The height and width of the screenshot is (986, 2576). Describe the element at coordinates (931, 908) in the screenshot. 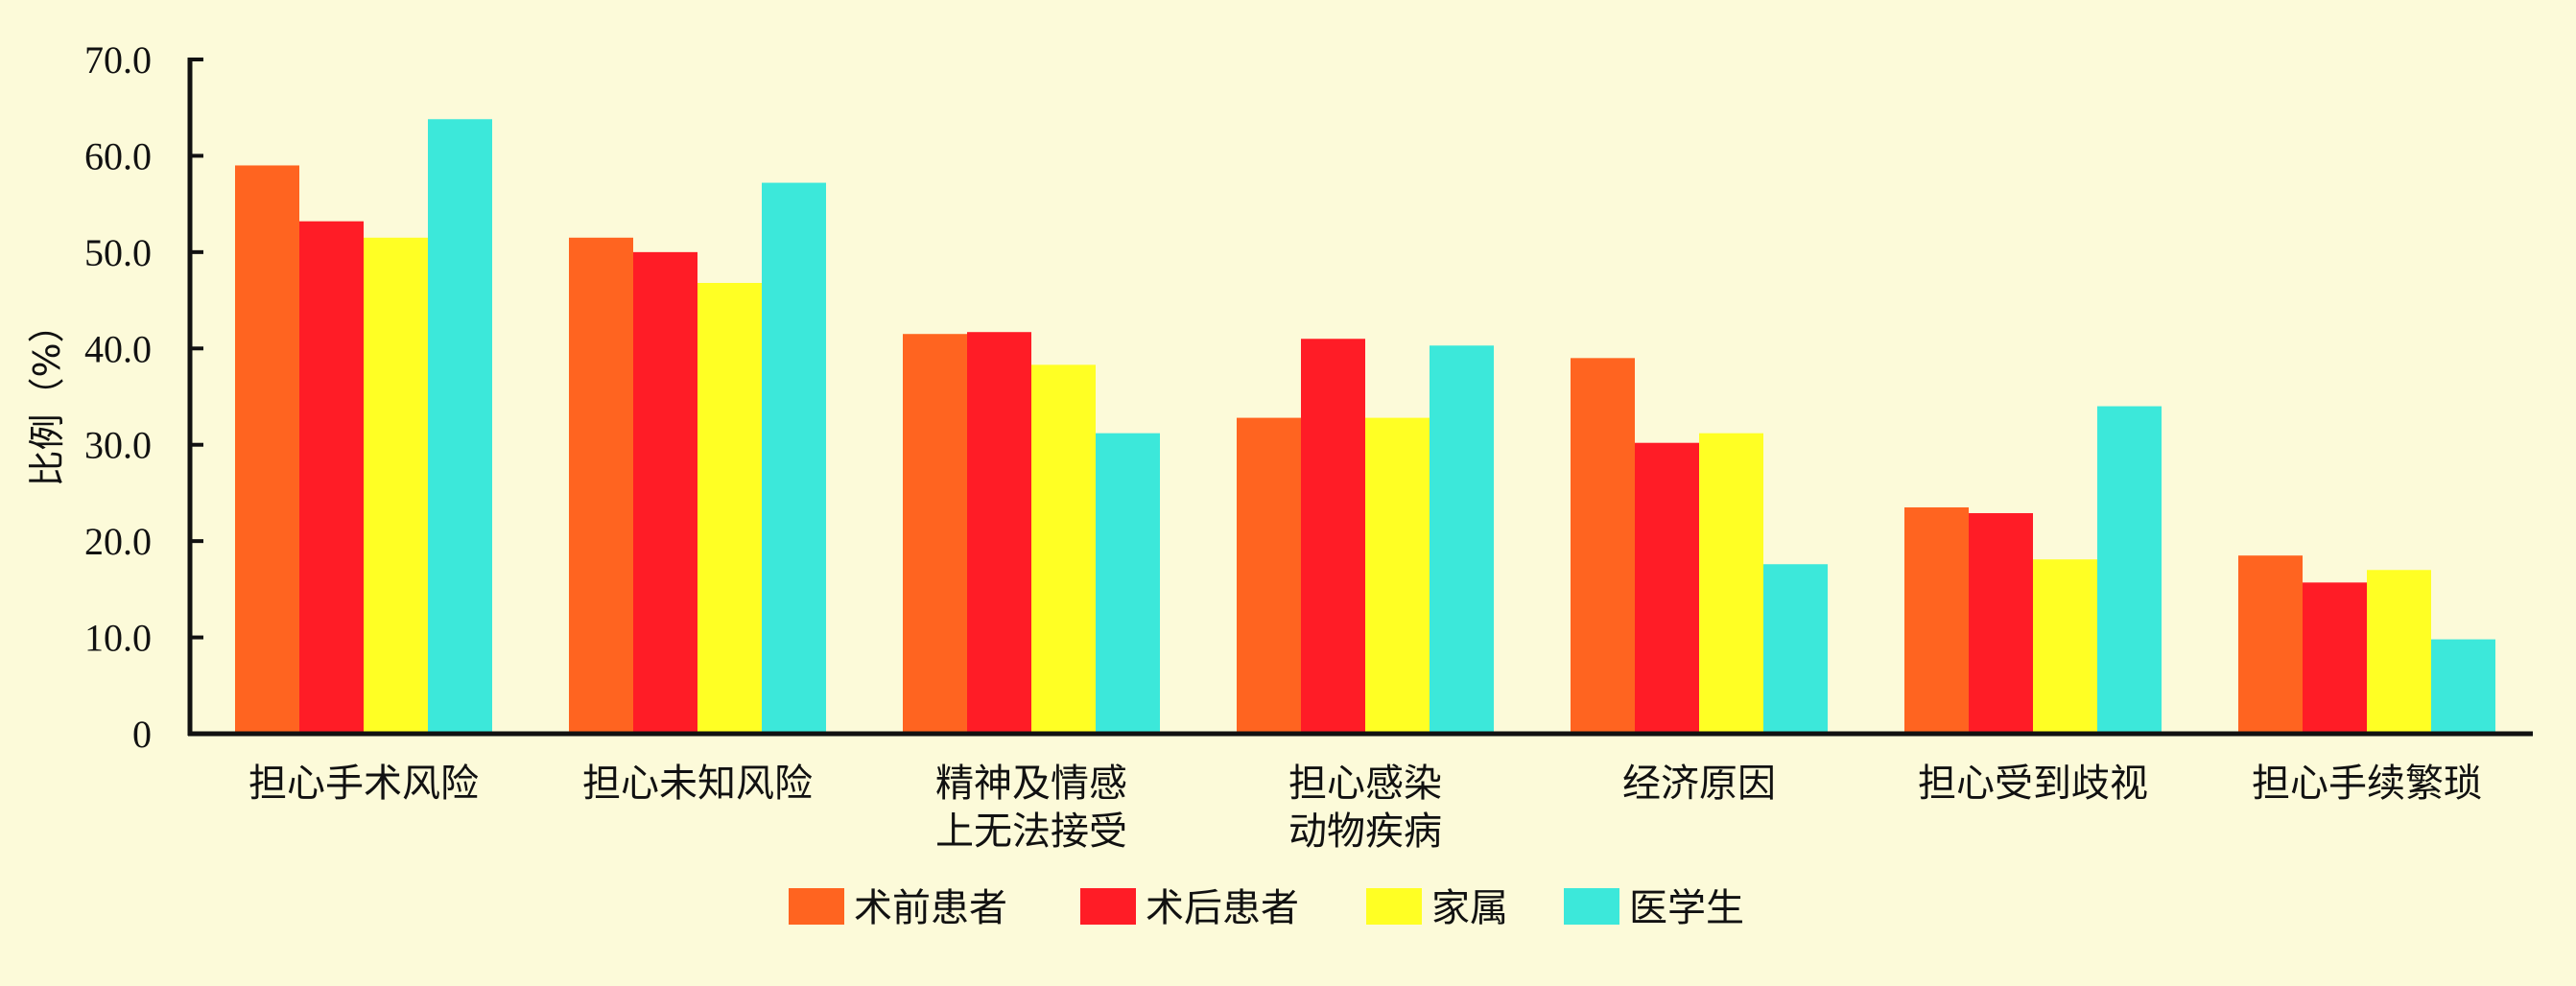

I see `legend-label-1: 术前患者` at that location.